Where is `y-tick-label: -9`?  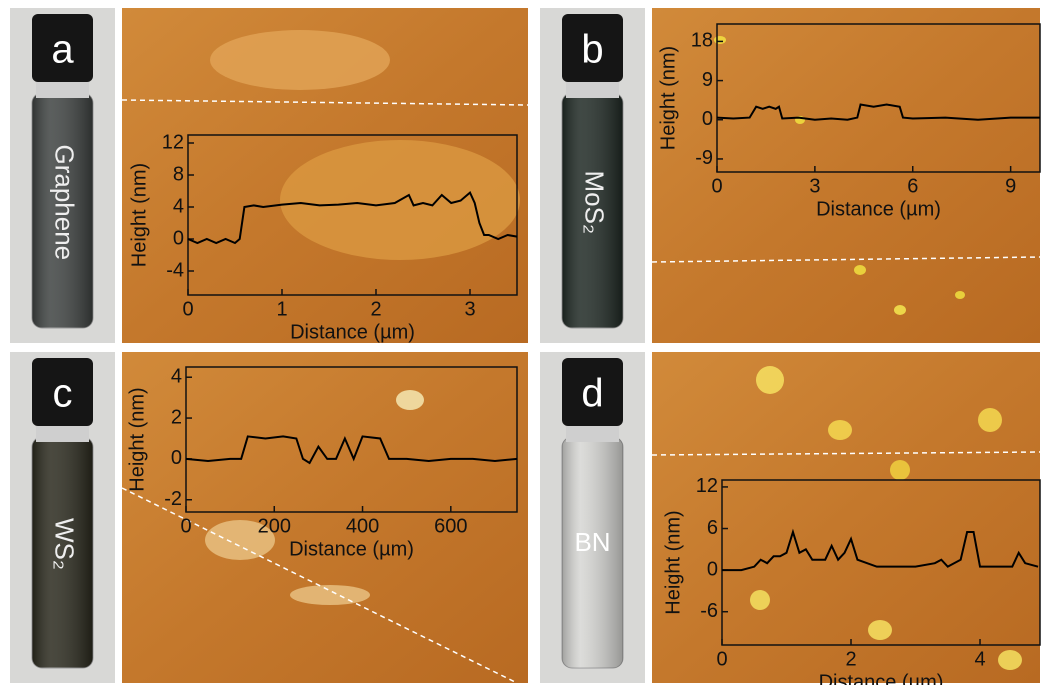
y-tick-label: -9 is located at coordinates (704, 158).